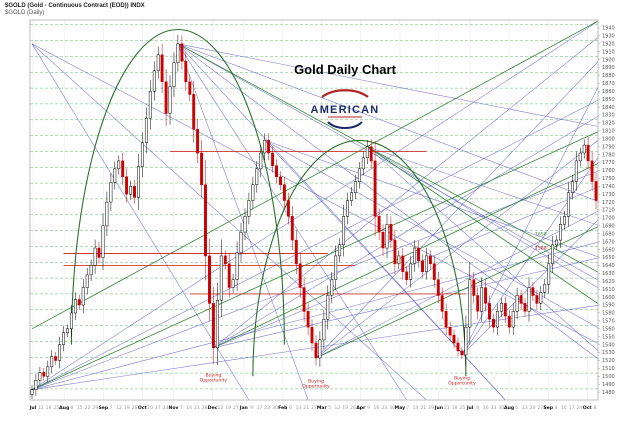 The height and width of the screenshot is (435, 640). What do you see at coordinates (608, 322) in the screenshot?
I see `svg-text: 1570` at bounding box center [608, 322].